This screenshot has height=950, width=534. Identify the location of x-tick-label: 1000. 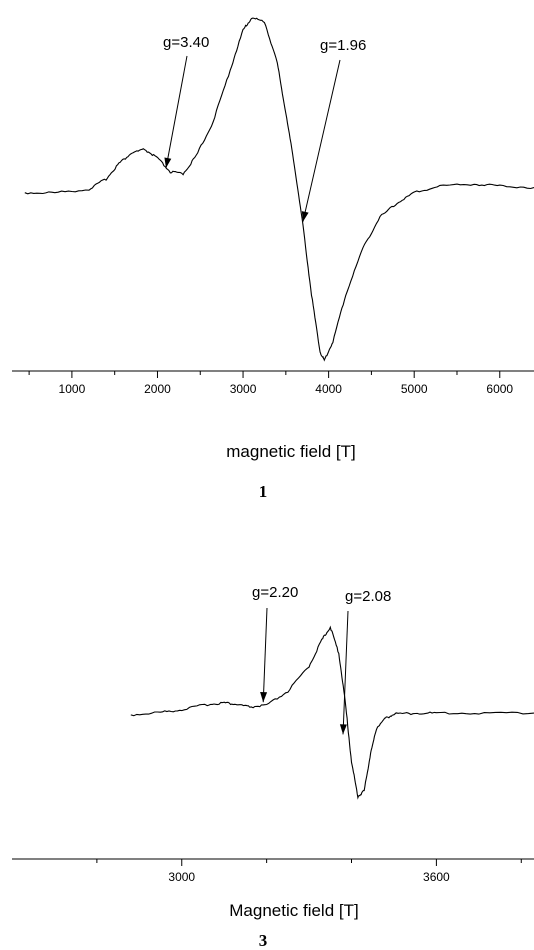
(72, 389).